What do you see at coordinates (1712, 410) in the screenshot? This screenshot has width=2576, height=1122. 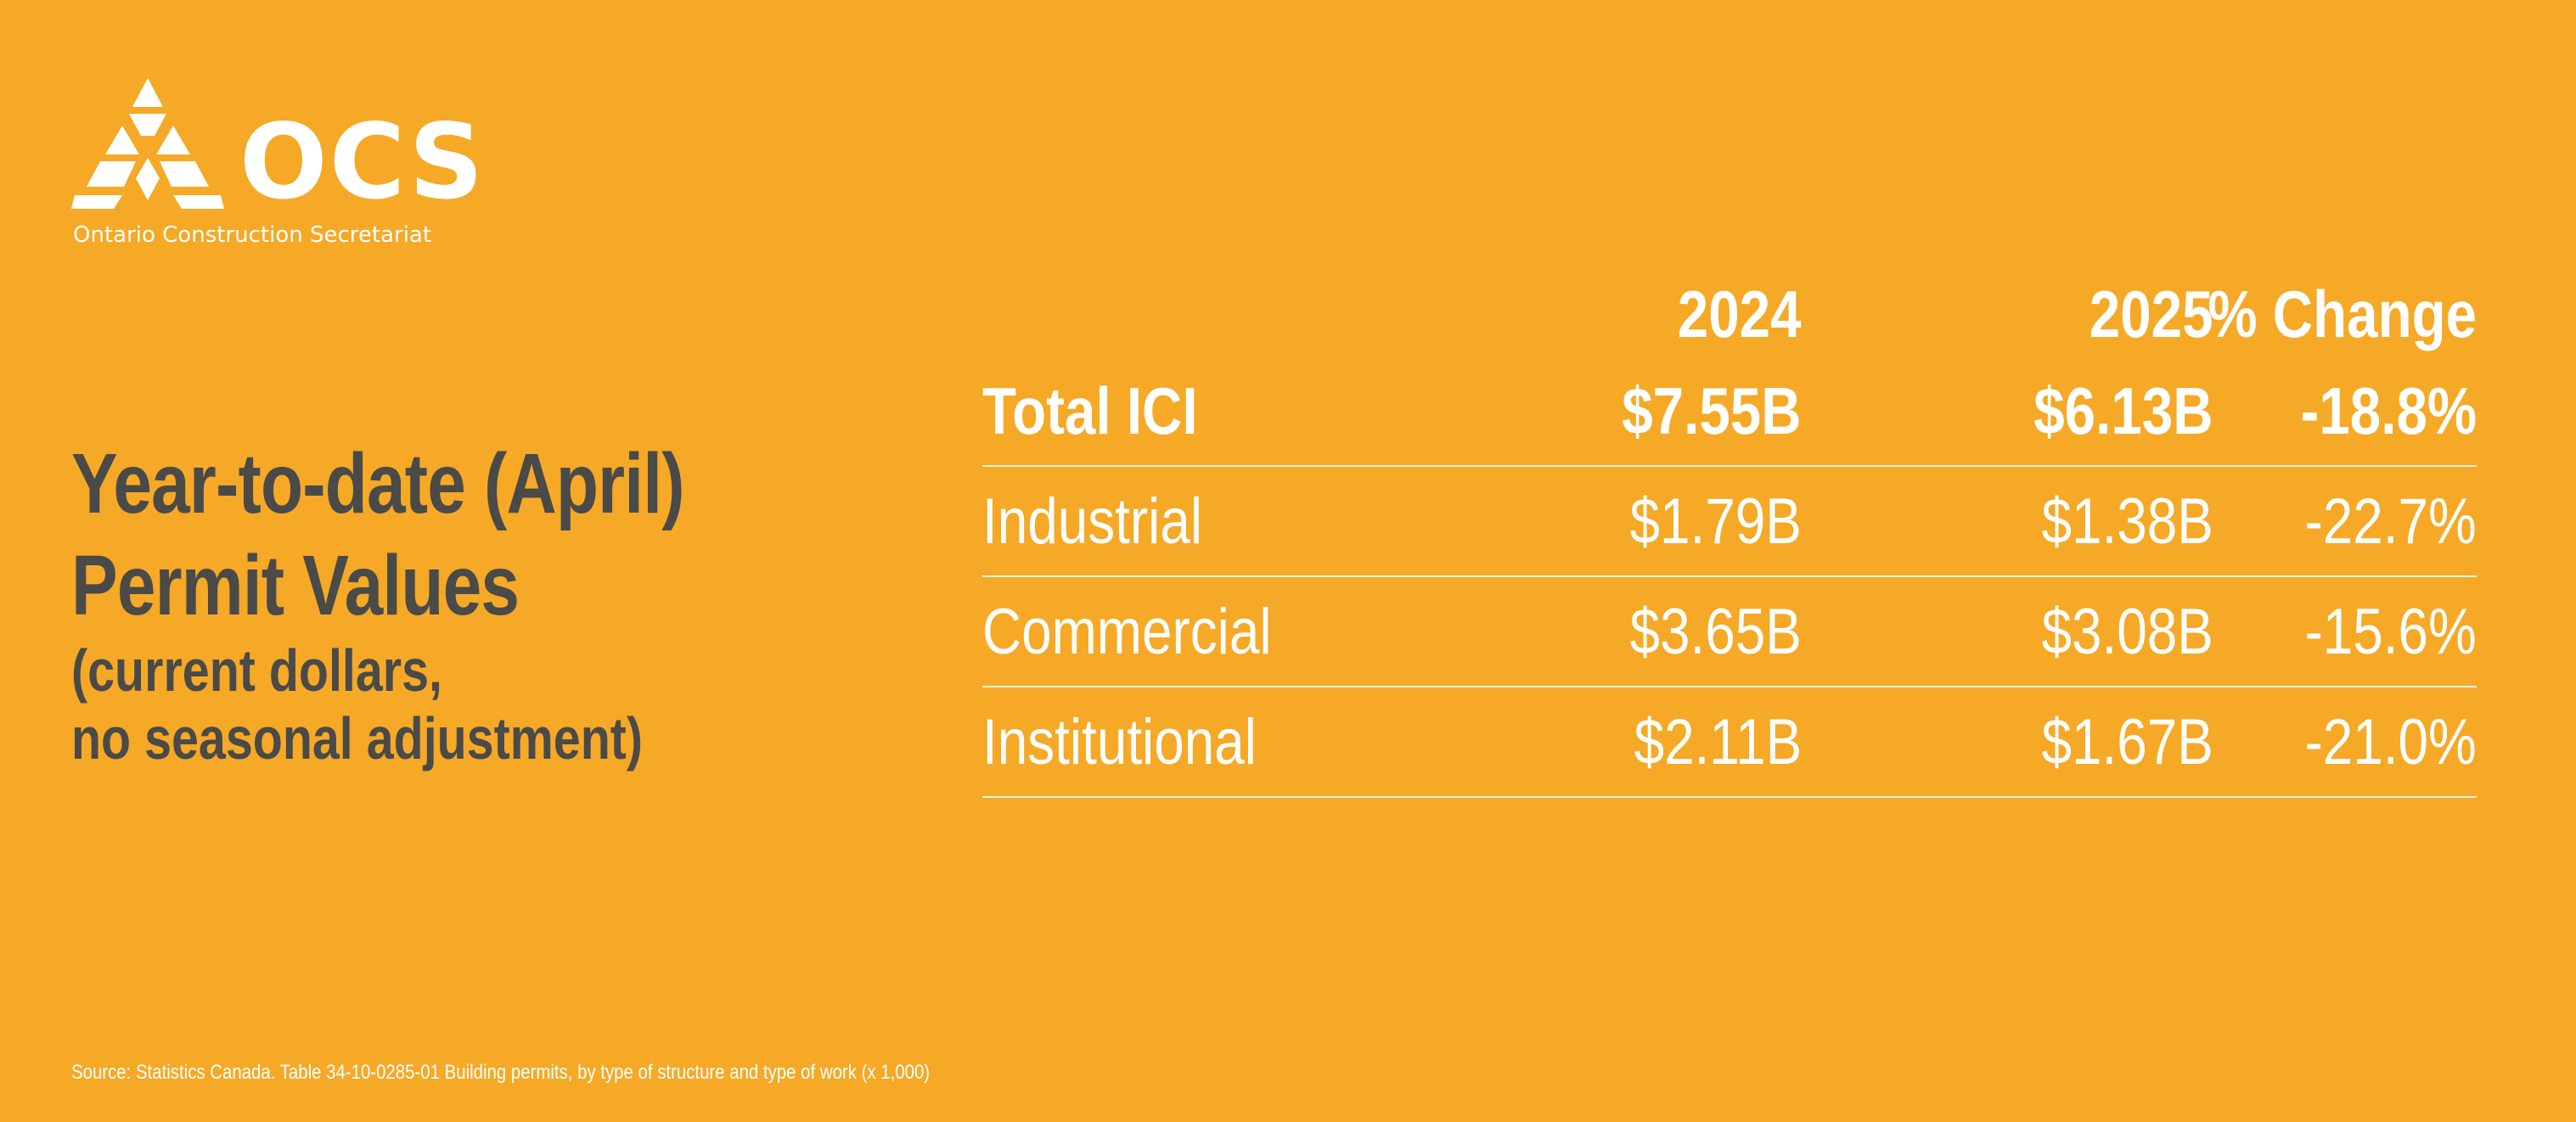 I see `row-value-2024: $7.55B` at bounding box center [1712, 410].